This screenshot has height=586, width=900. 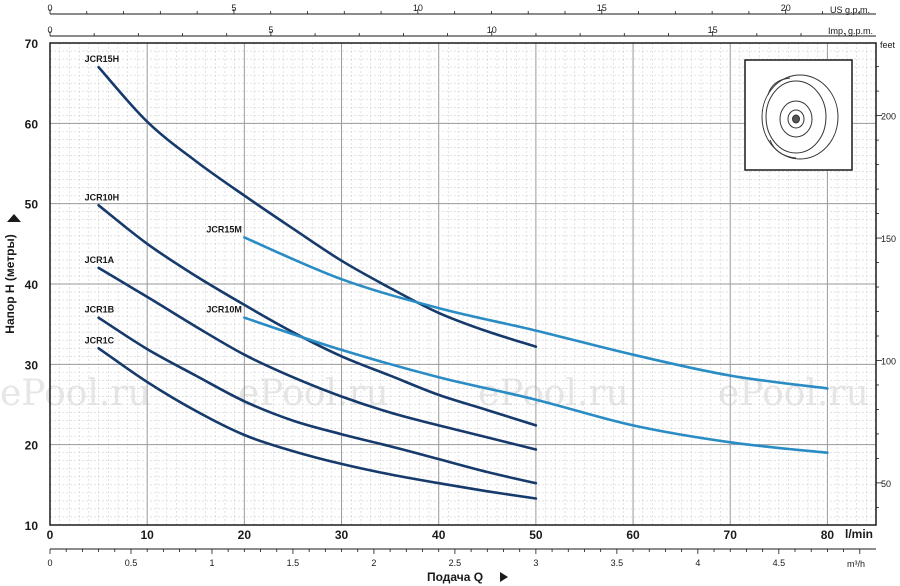 What do you see at coordinates (75, 393) in the screenshot?
I see `watermark-text-0: ePool.ru` at bounding box center [75, 393].